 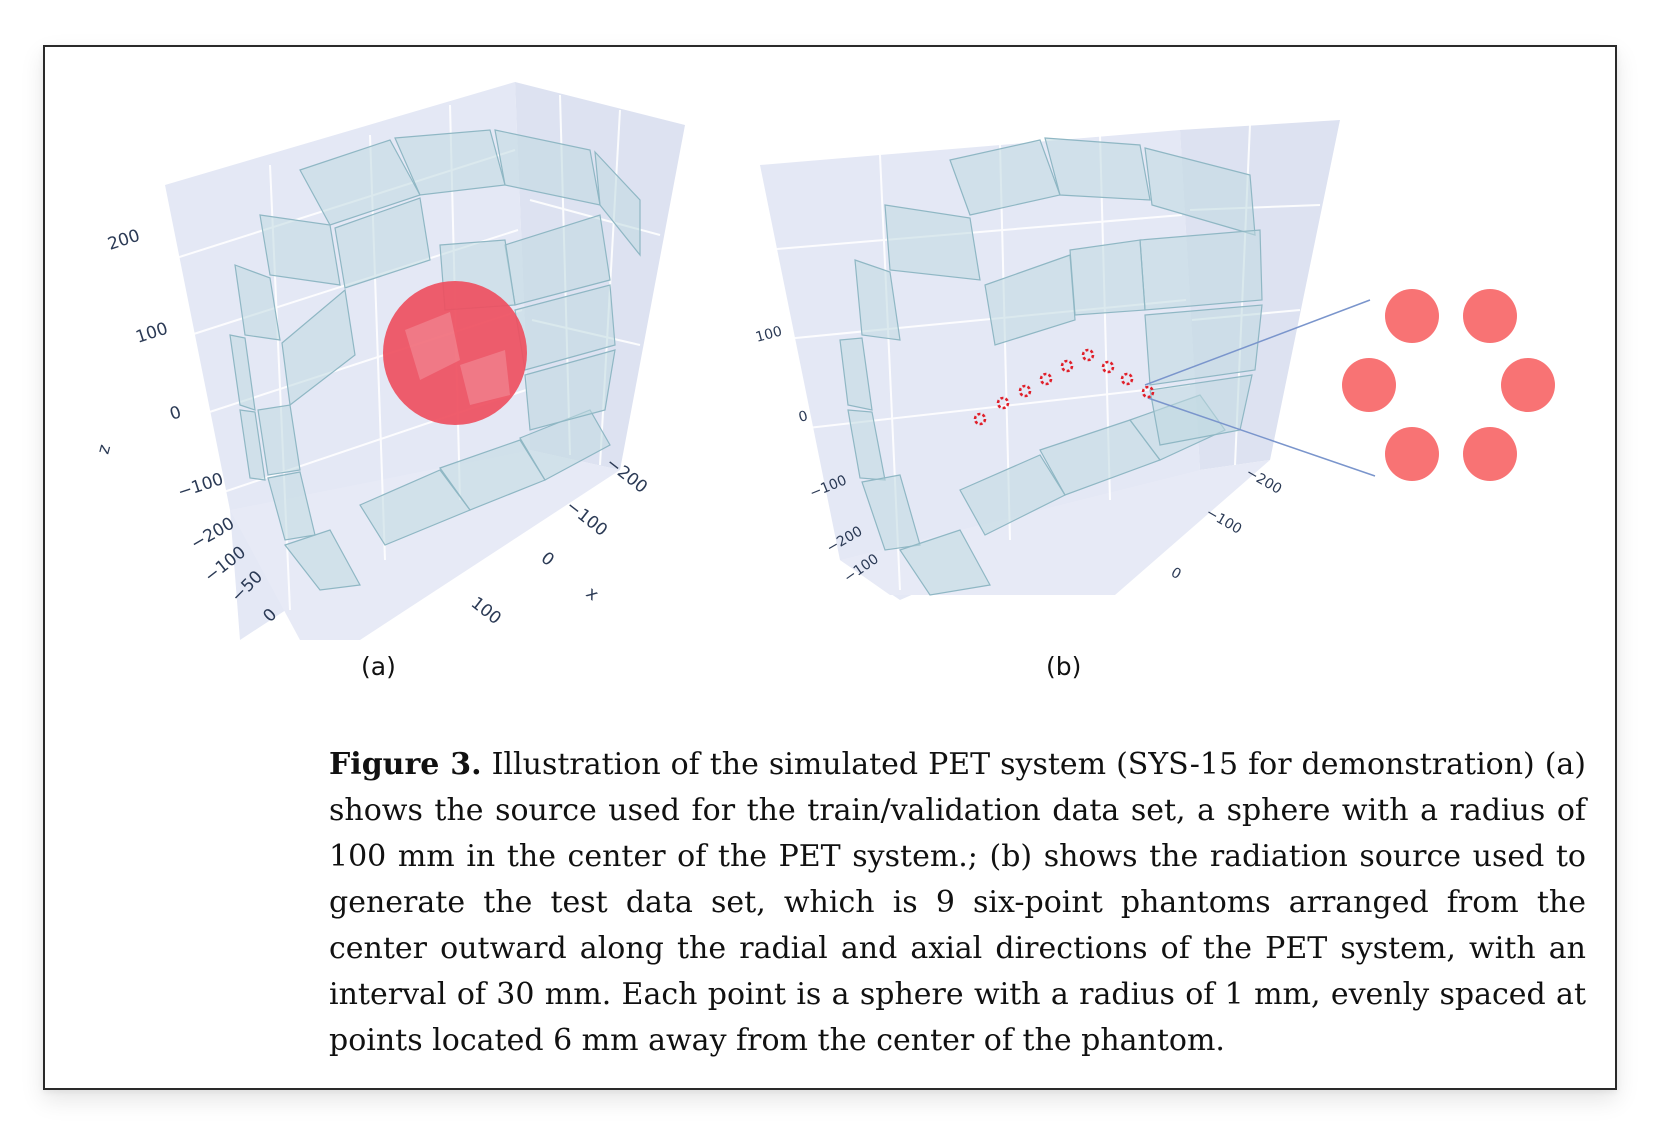 I want to click on panel-a-z-tick: 200, so click(x=123, y=240).